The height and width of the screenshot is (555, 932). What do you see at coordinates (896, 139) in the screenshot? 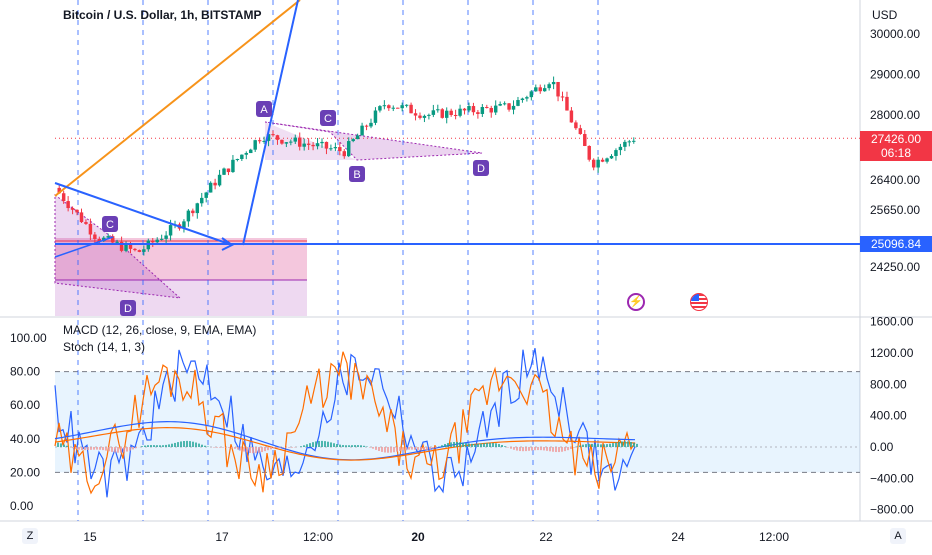
I see `last-price-value: 27426.00` at bounding box center [896, 139].